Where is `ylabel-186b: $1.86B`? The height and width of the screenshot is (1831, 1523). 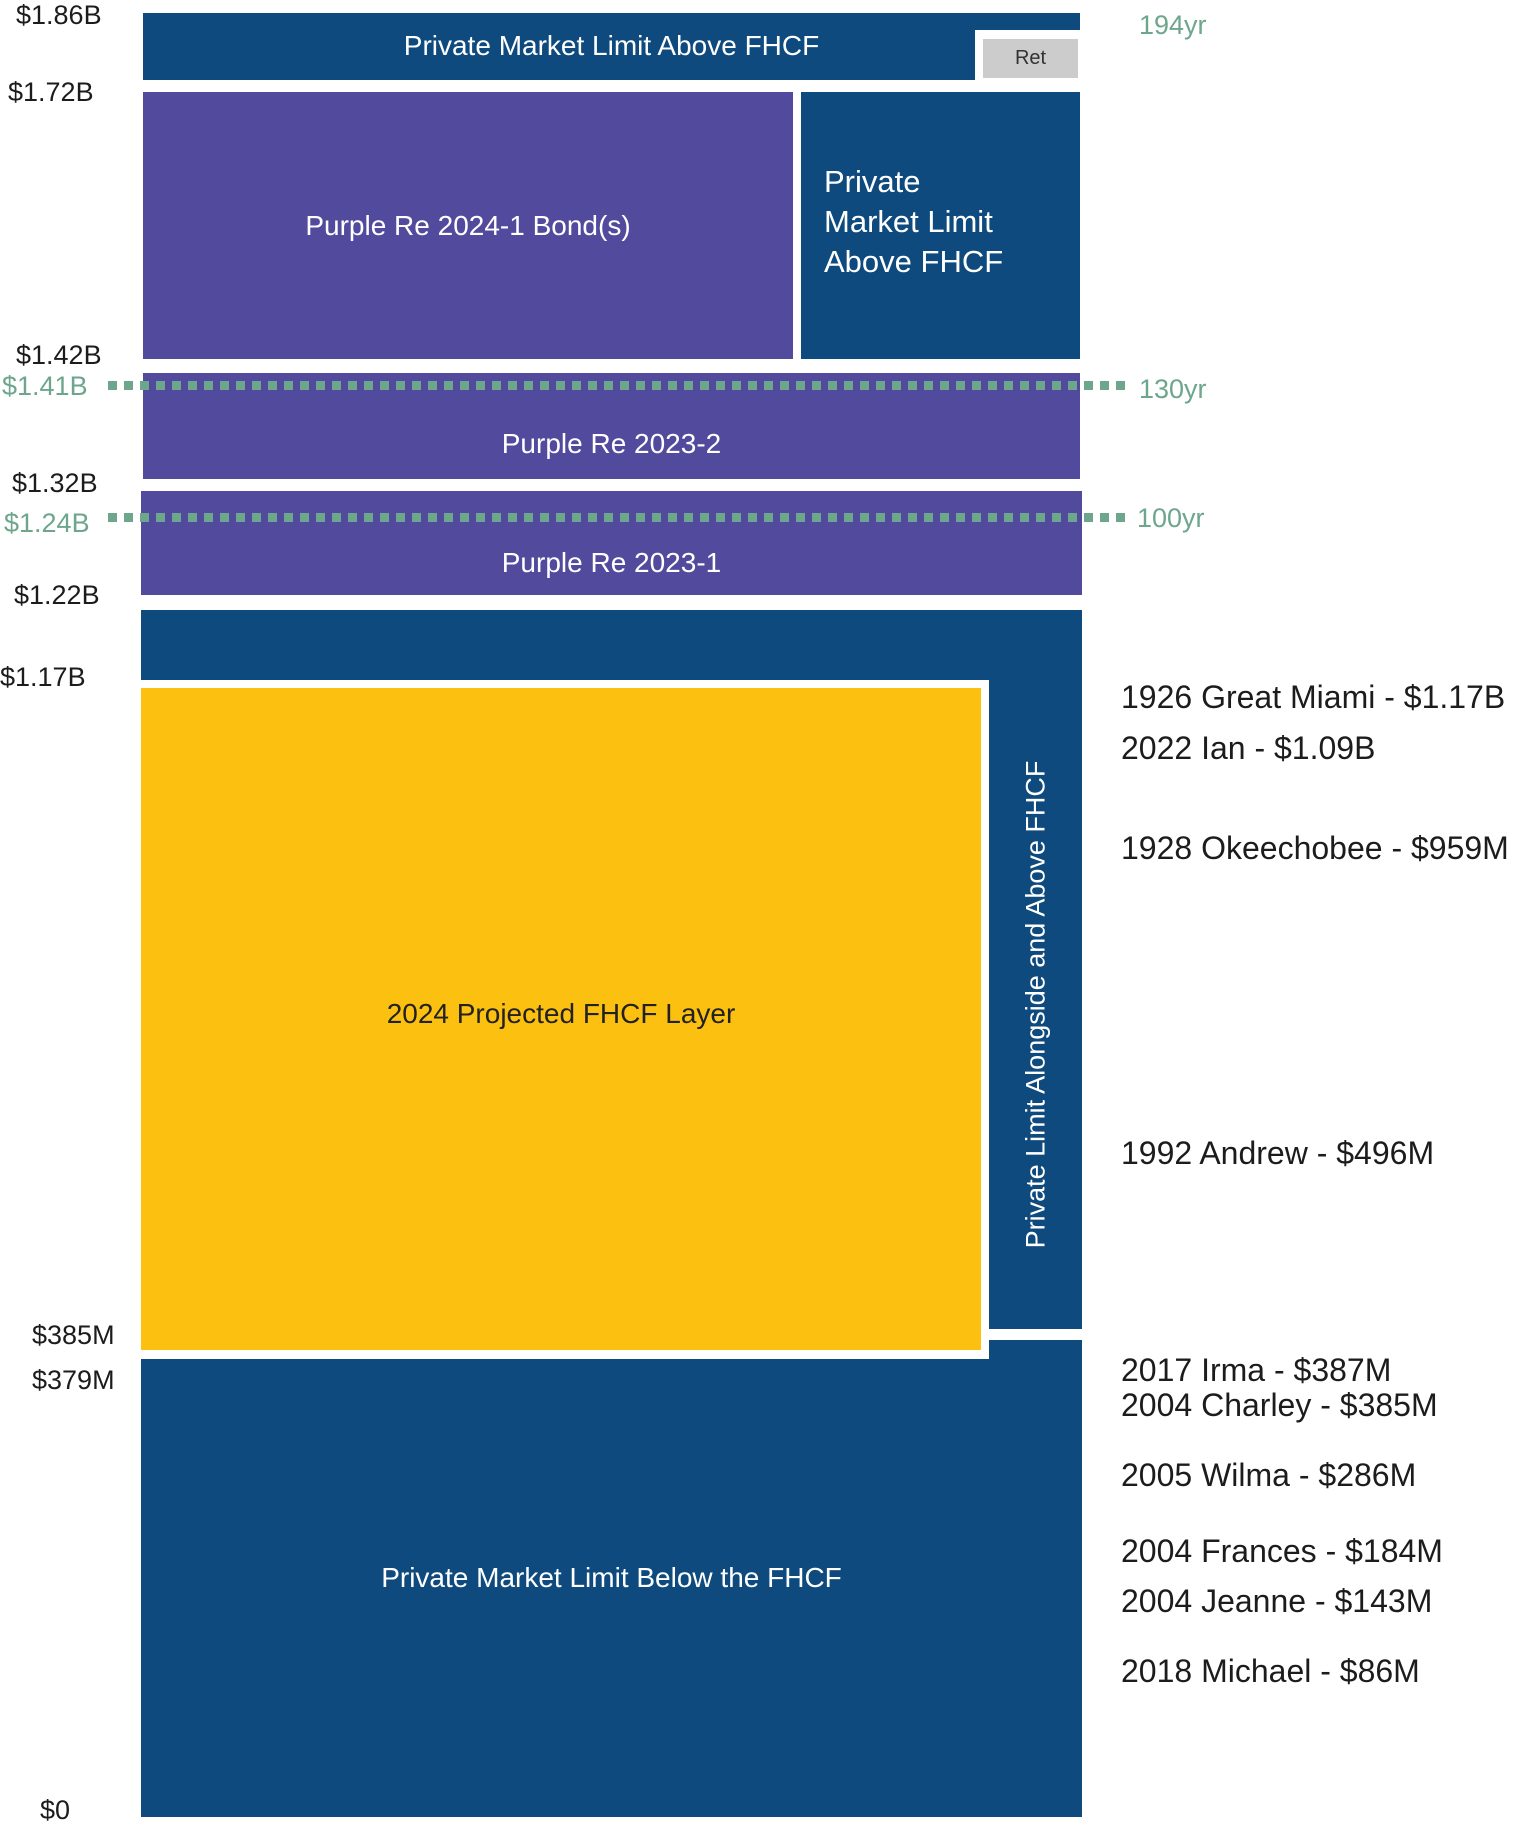 ylabel-186b: $1.86B is located at coordinates (59, 15).